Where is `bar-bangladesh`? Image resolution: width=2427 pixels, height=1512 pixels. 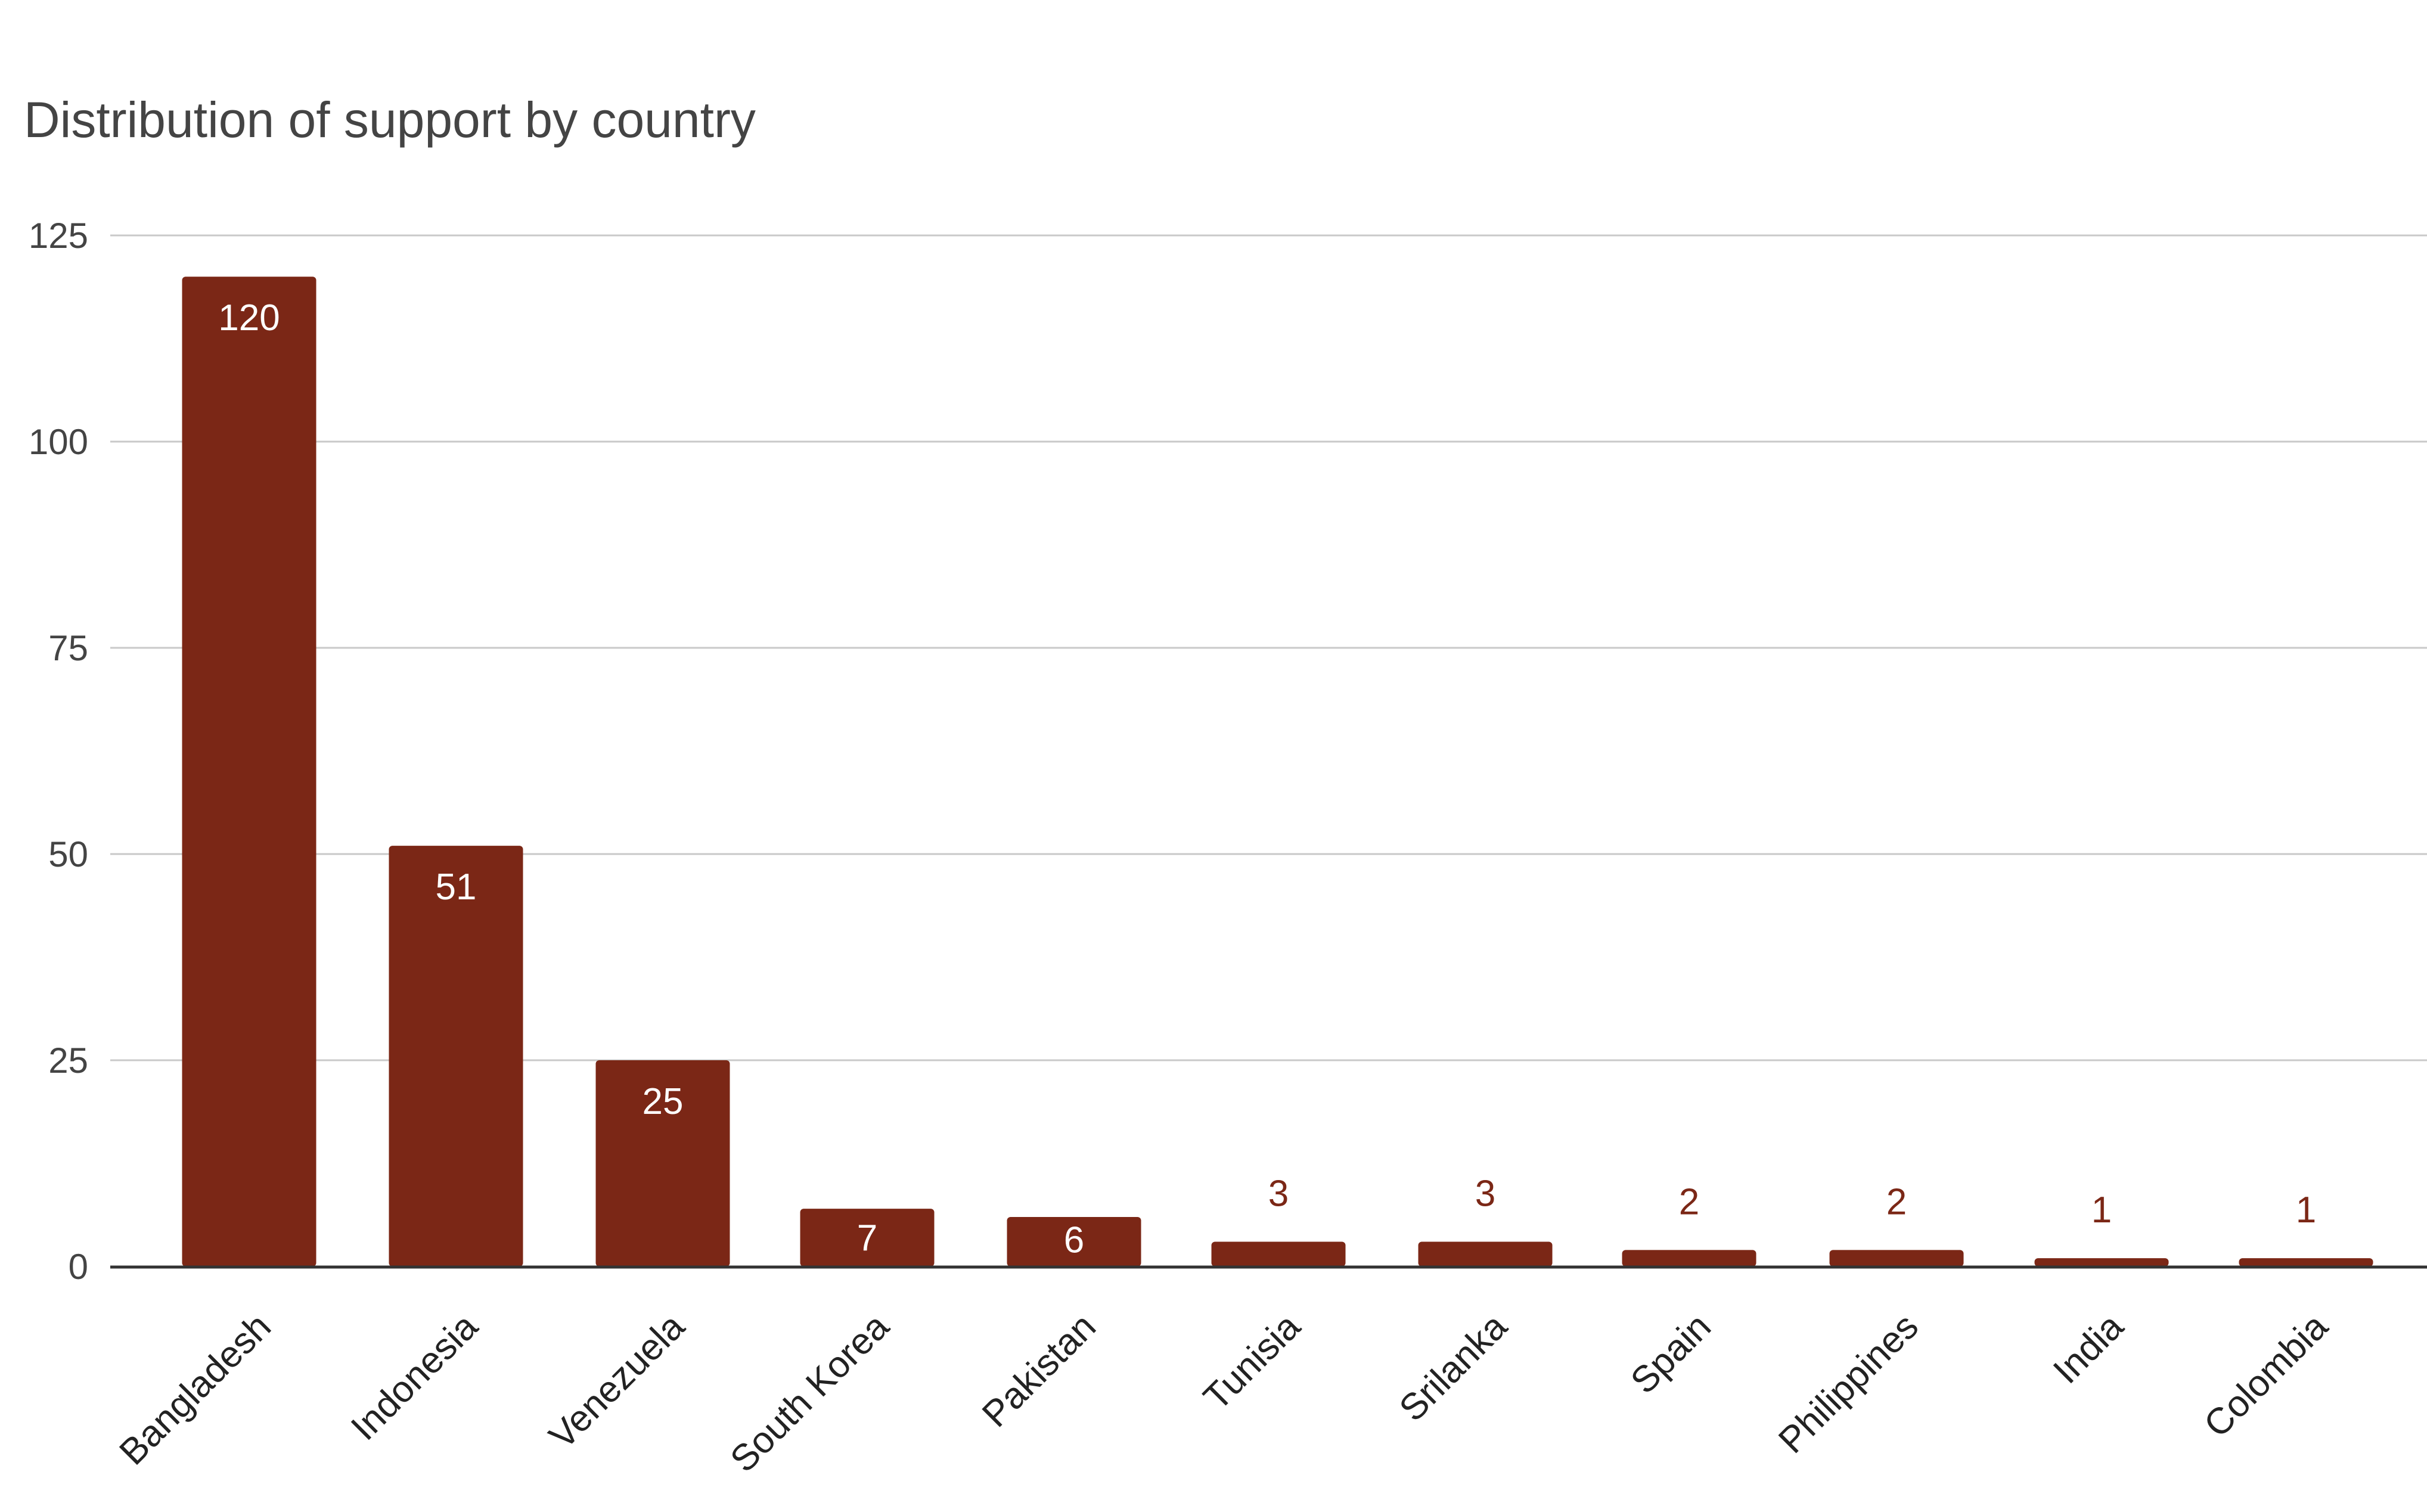
bar-bangladesh is located at coordinates (249, 772).